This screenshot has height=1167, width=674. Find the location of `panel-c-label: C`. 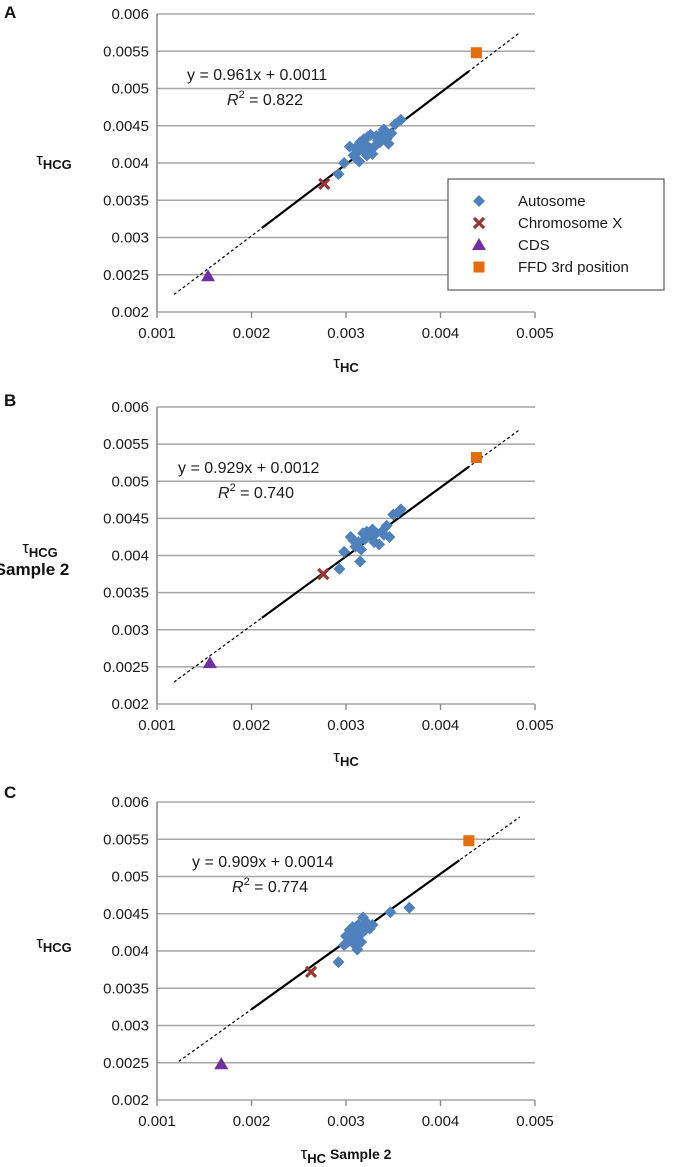

panel-c-label: C is located at coordinates (10, 792).